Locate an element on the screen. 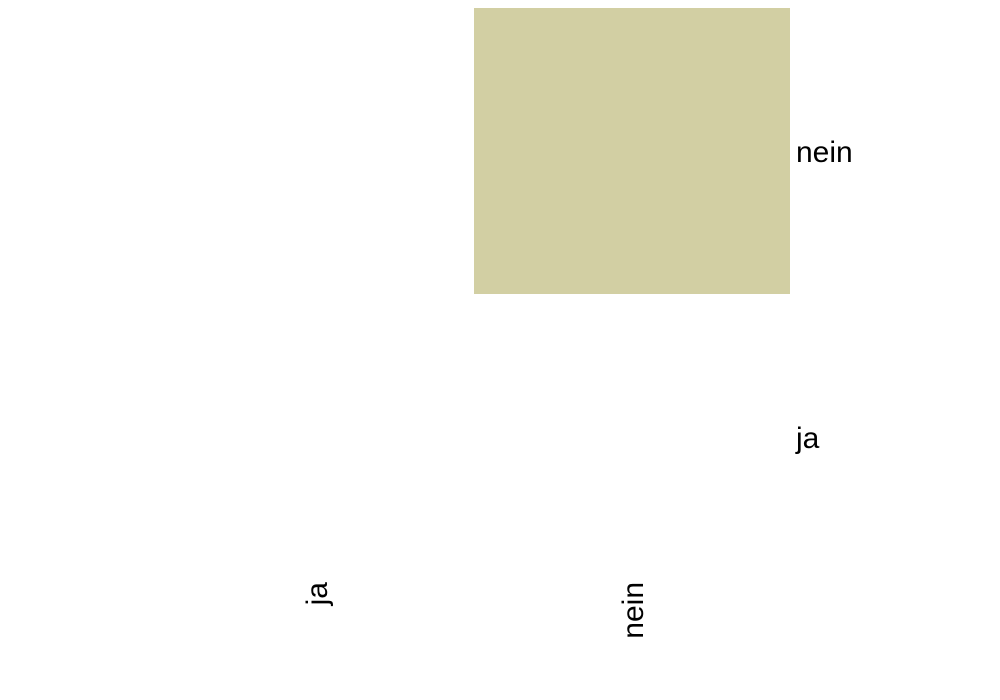 This screenshot has height=700, width=1000. y-tick-label: nein is located at coordinates (824, 152).